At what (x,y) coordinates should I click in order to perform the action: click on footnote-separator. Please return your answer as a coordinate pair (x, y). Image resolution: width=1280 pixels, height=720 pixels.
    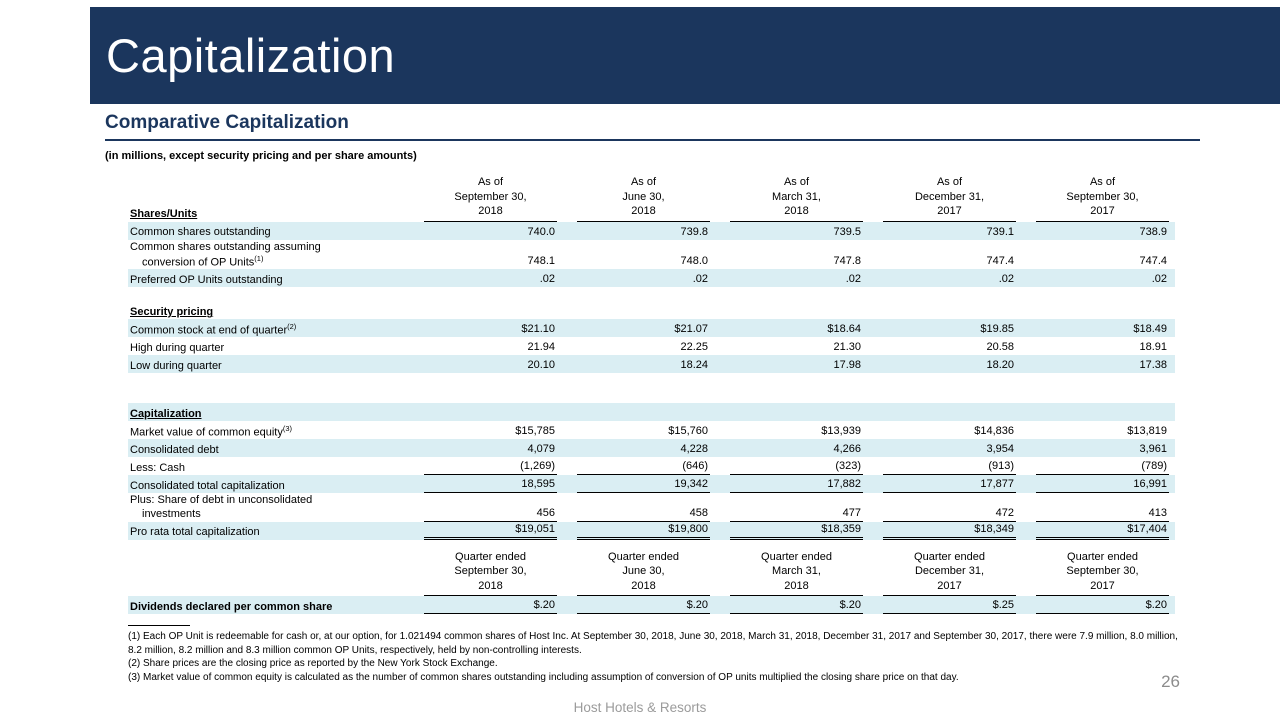
    Looking at the image, I should click on (159, 626).